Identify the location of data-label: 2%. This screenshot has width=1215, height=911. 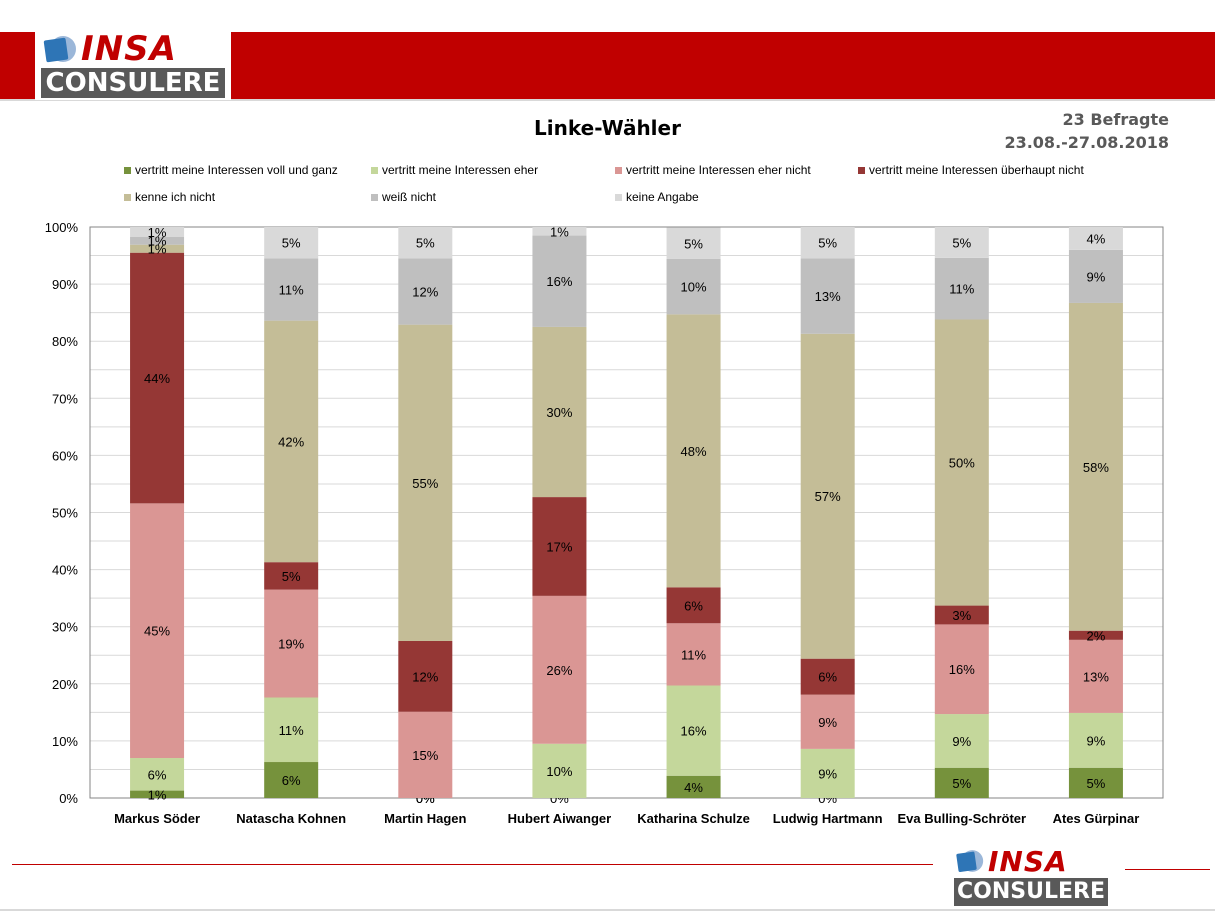
(1096, 635).